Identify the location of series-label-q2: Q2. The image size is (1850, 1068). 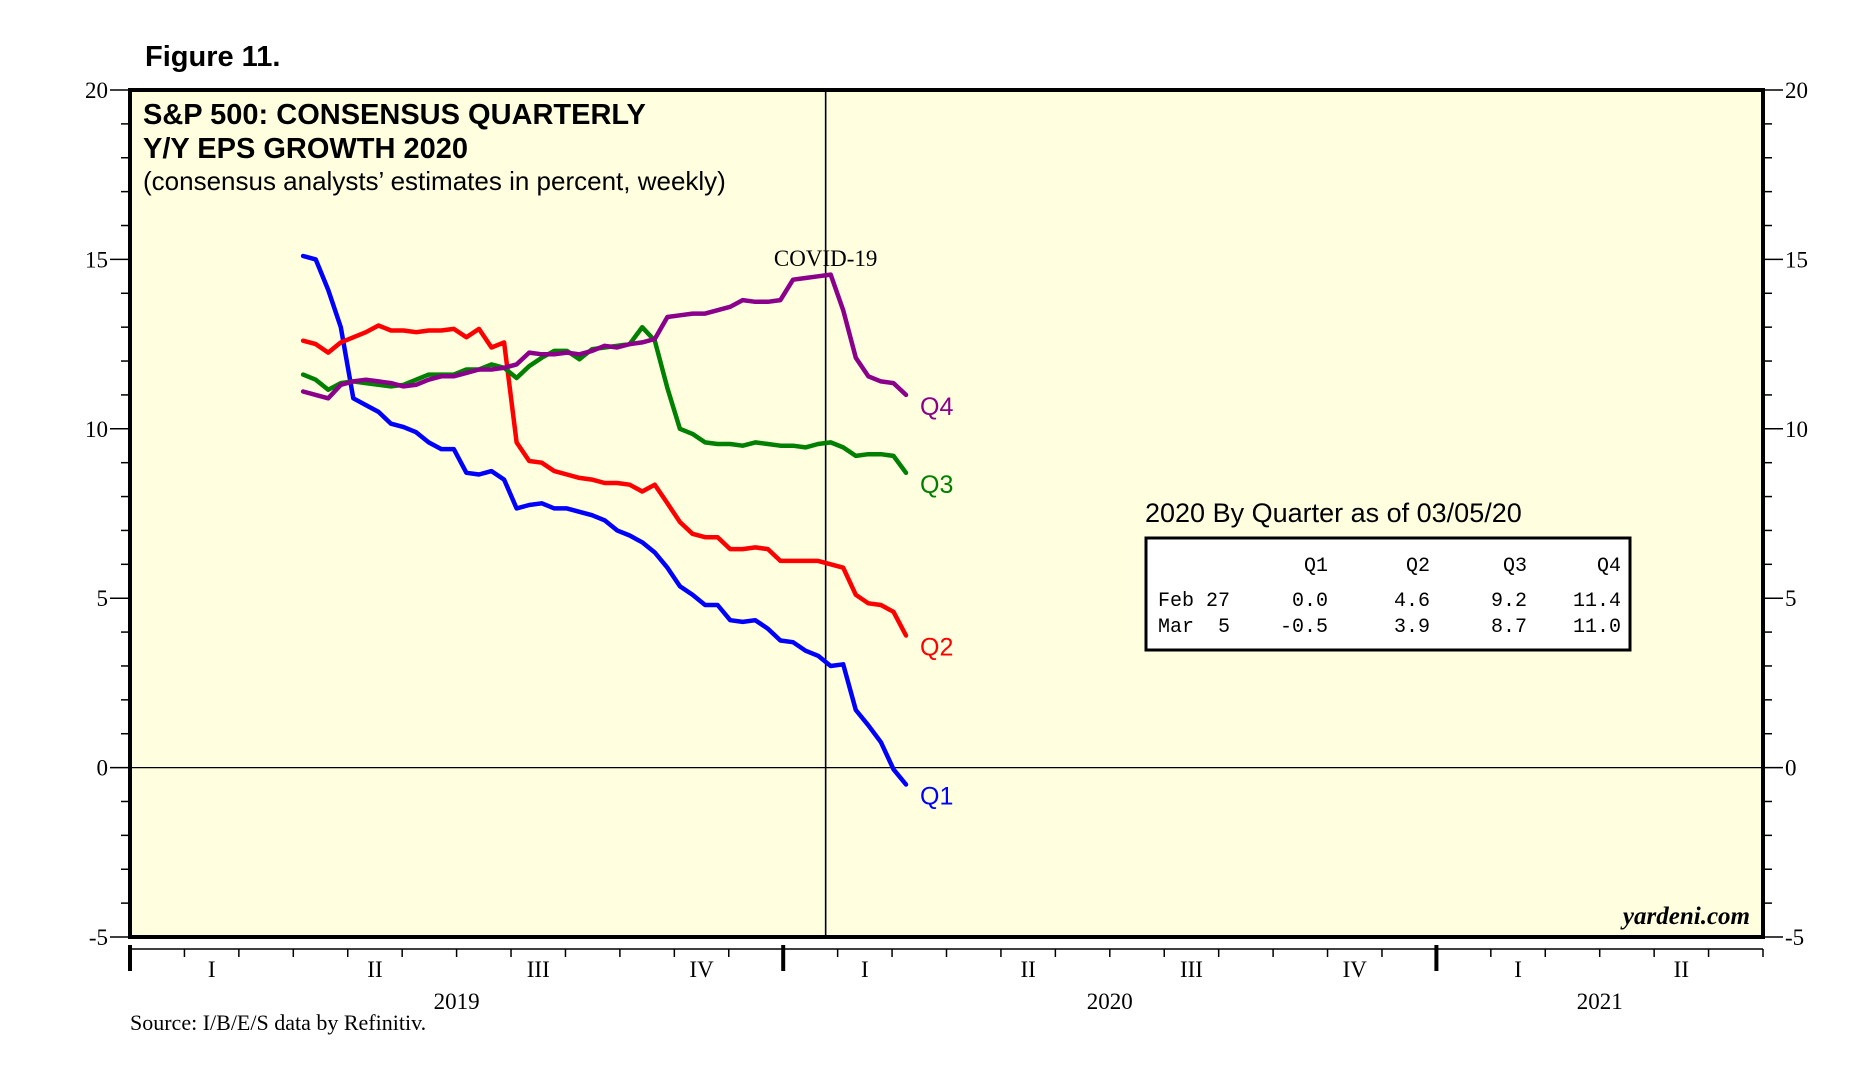
(936, 647).